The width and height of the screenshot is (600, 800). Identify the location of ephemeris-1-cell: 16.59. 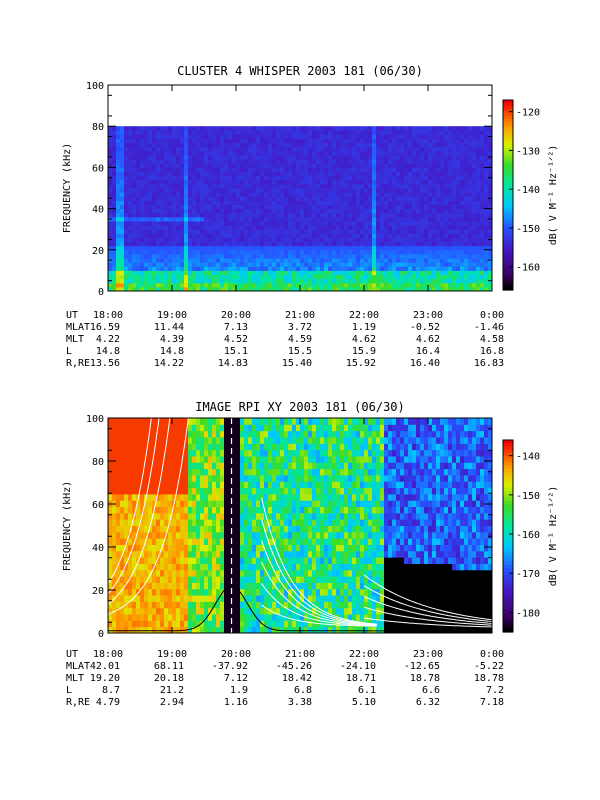
(105, 327).